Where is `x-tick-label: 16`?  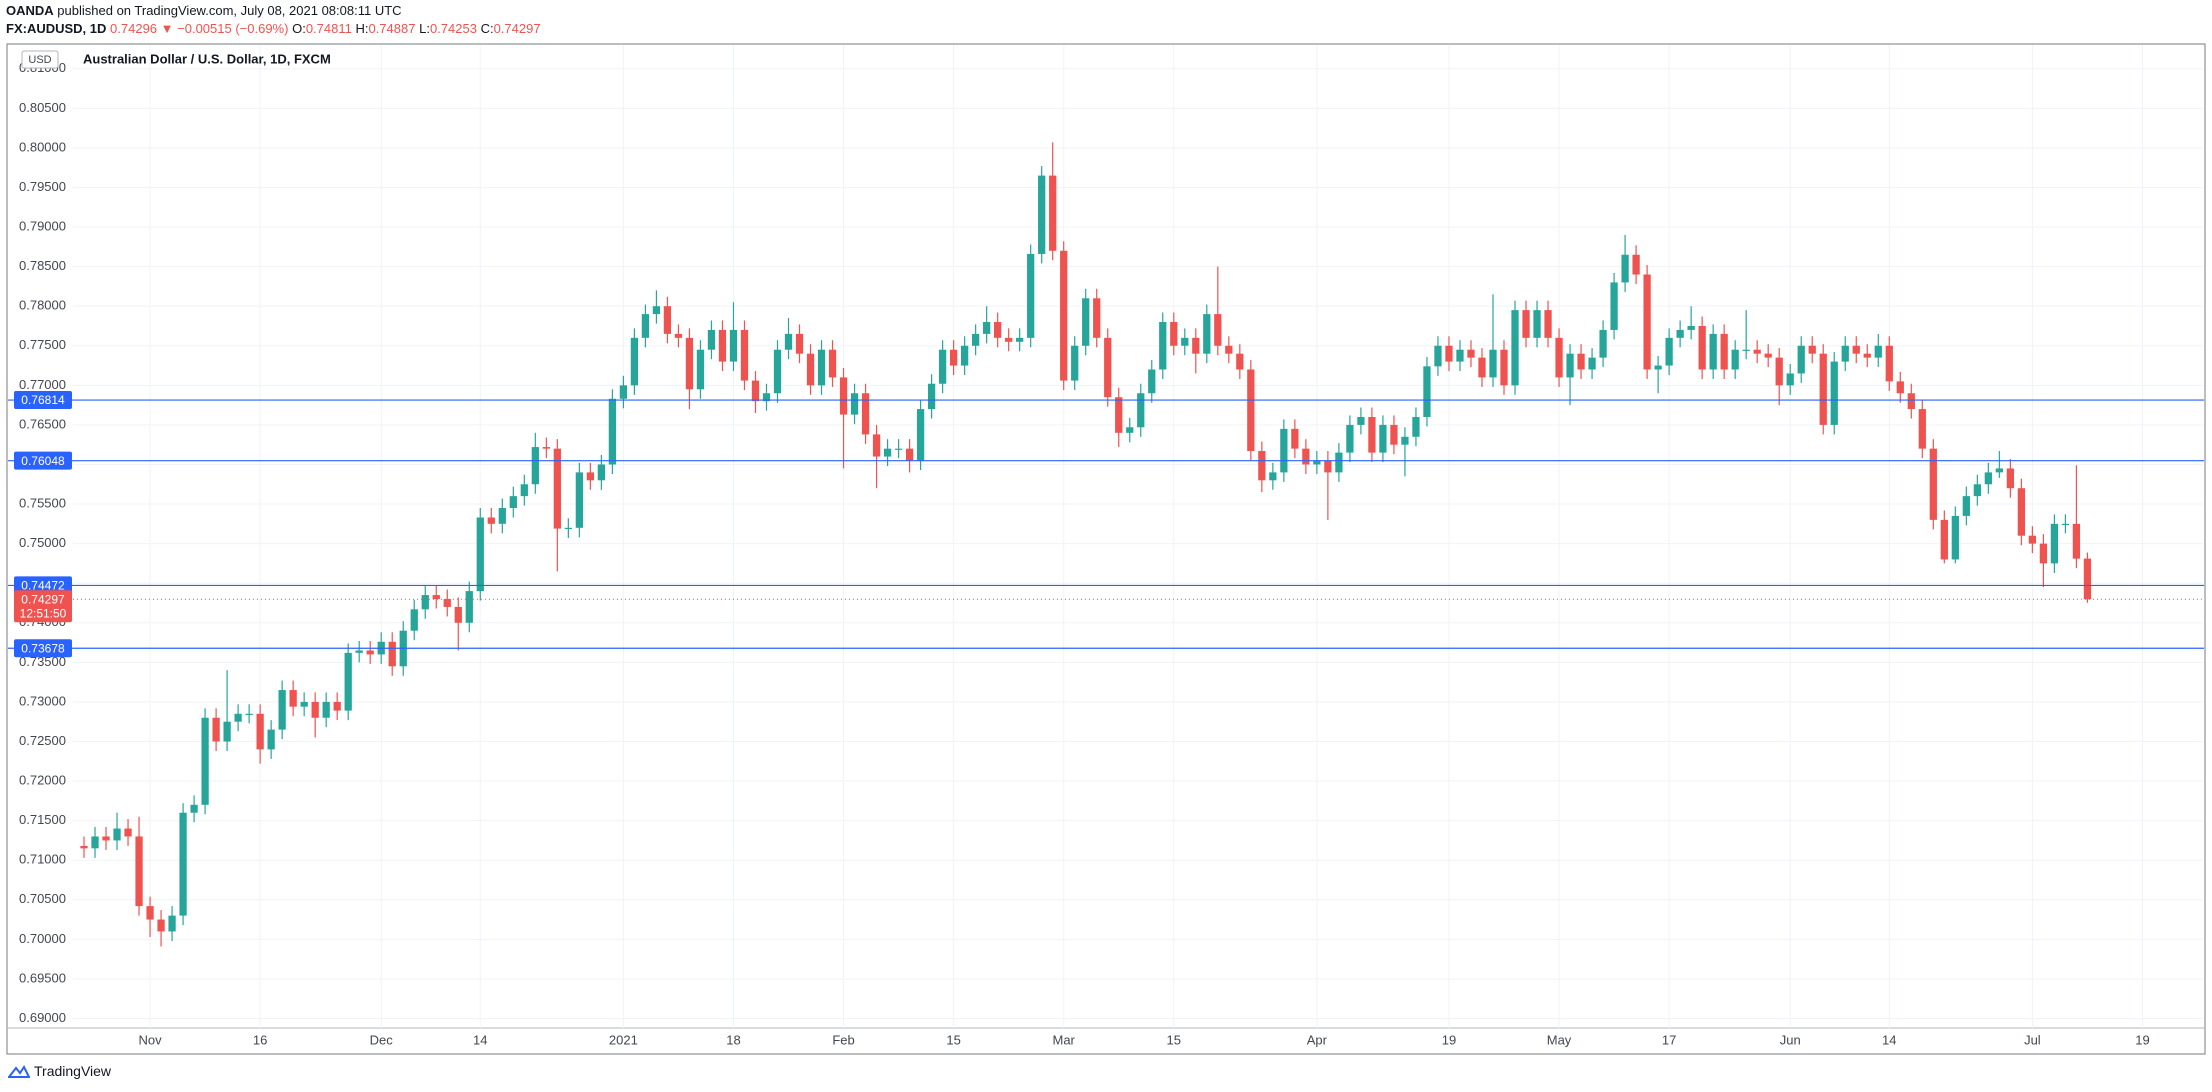
x-tick-label: 16 is located at coordinates (260, 1039).